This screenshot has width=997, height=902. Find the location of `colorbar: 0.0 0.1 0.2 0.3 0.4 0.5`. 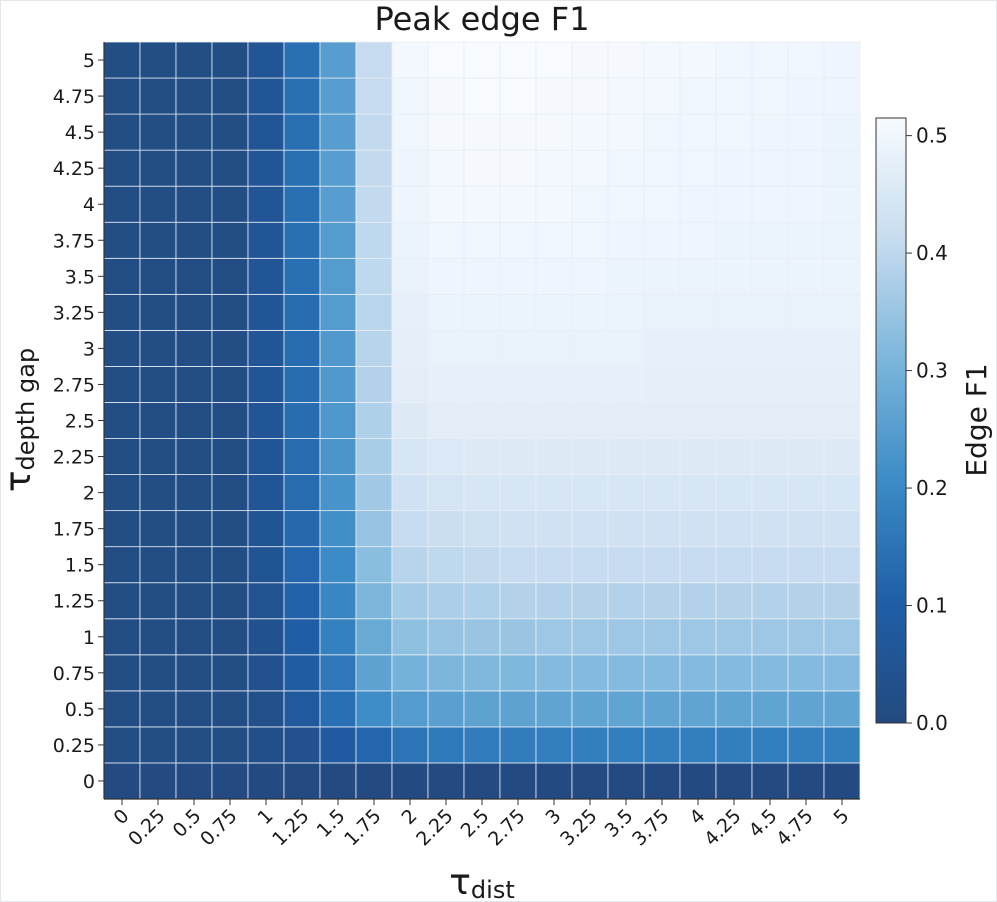

colorbar: 0.0 0.1 0.2 0.3 0.4 0.5 is located at coordinates (911, 426).